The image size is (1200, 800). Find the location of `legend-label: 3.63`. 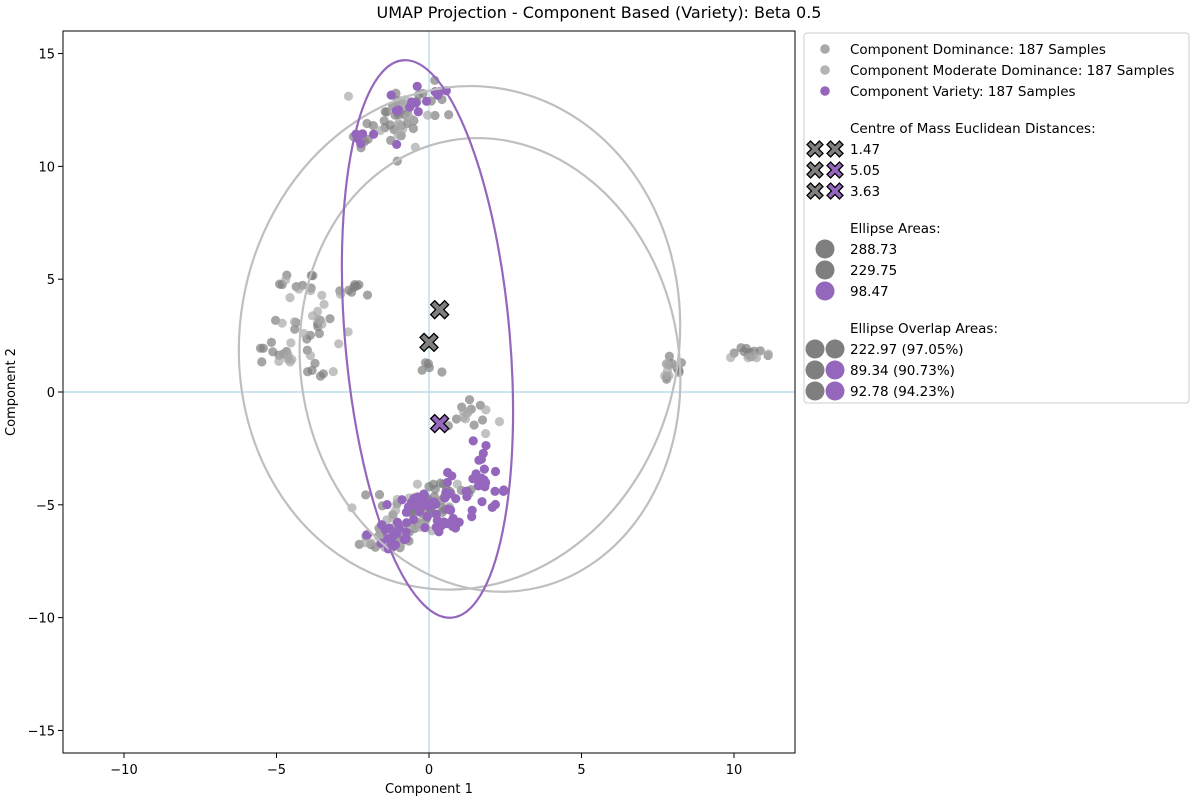

legend-label: 3.63 is located at coordinates (865, 192).